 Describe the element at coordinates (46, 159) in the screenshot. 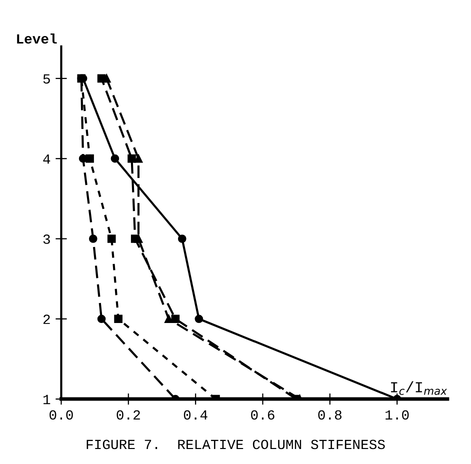

I see `y-tick-label: 4` at that location.